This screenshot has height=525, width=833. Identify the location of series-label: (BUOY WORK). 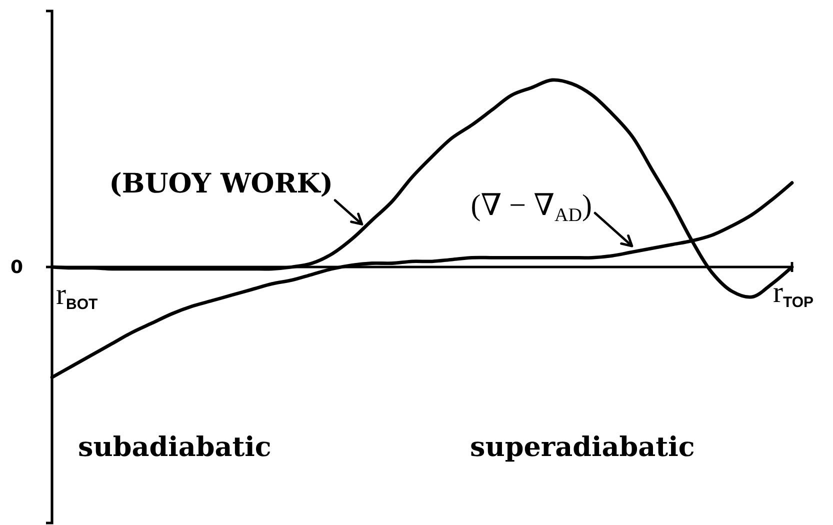
(221, 184).